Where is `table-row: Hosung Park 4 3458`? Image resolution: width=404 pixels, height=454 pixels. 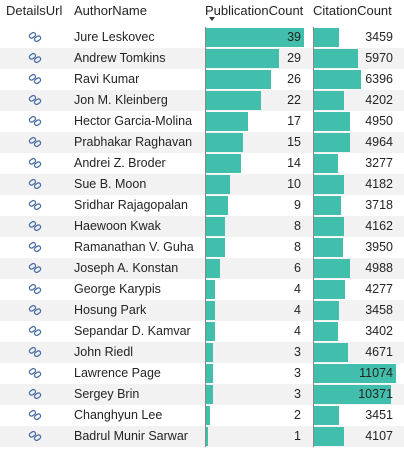
table-row: Hosung Park 4 3458 is located at coordinates (202, 310).